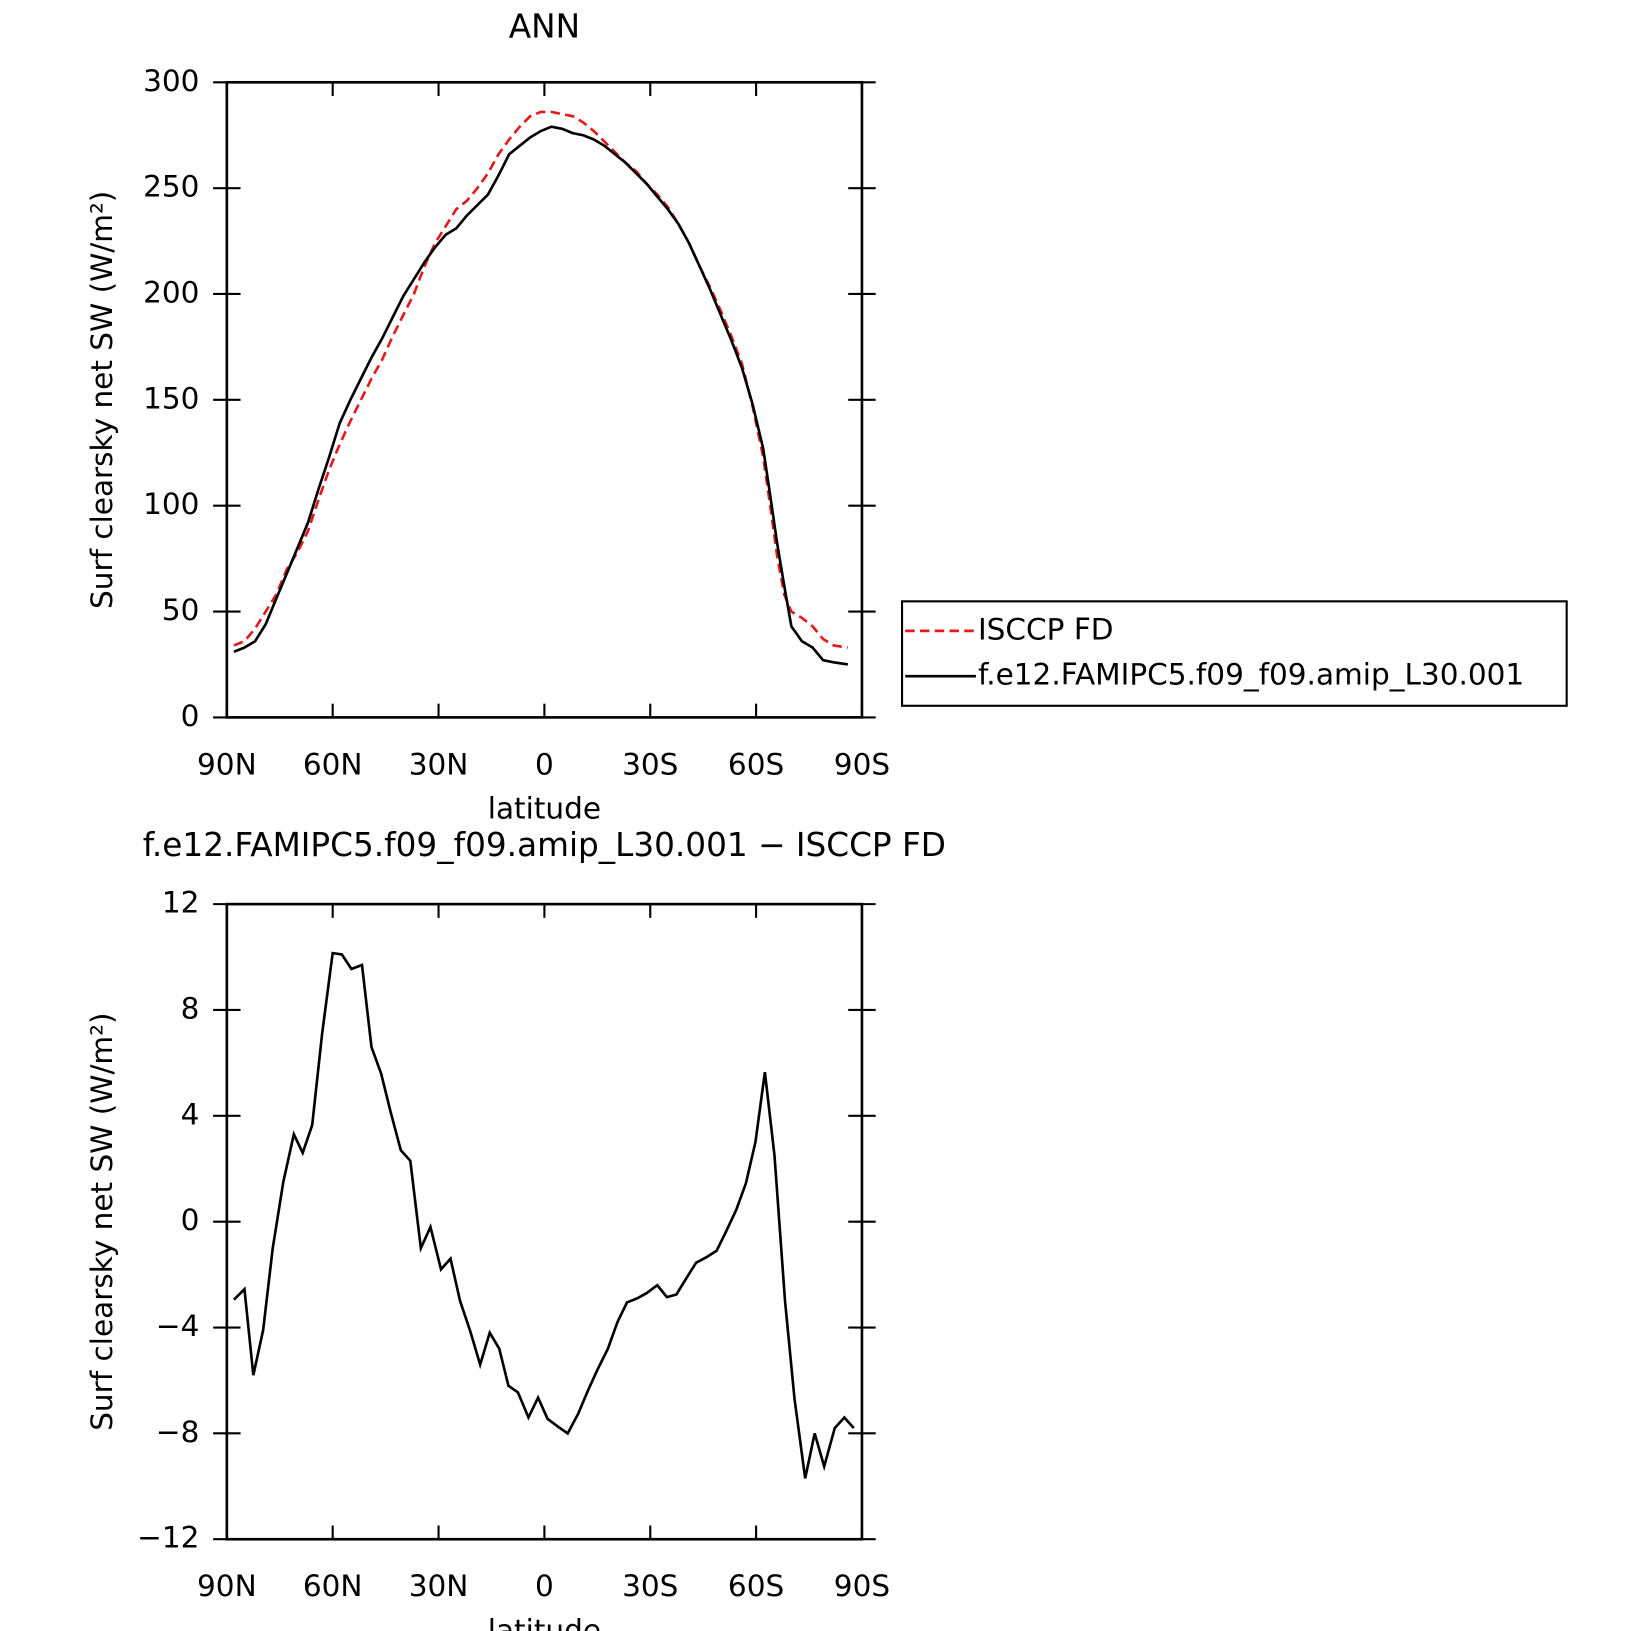 The height and width of the screenshot is (1631, 1630). I want to click on y-tick-label: 12, so click(181, 903).